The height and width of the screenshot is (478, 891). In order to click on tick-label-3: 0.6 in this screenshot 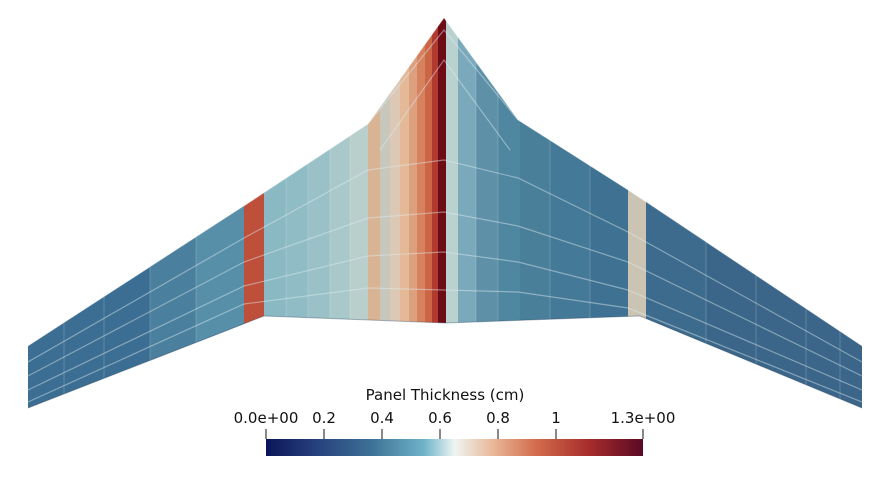, I will do `click(440, 418)`.